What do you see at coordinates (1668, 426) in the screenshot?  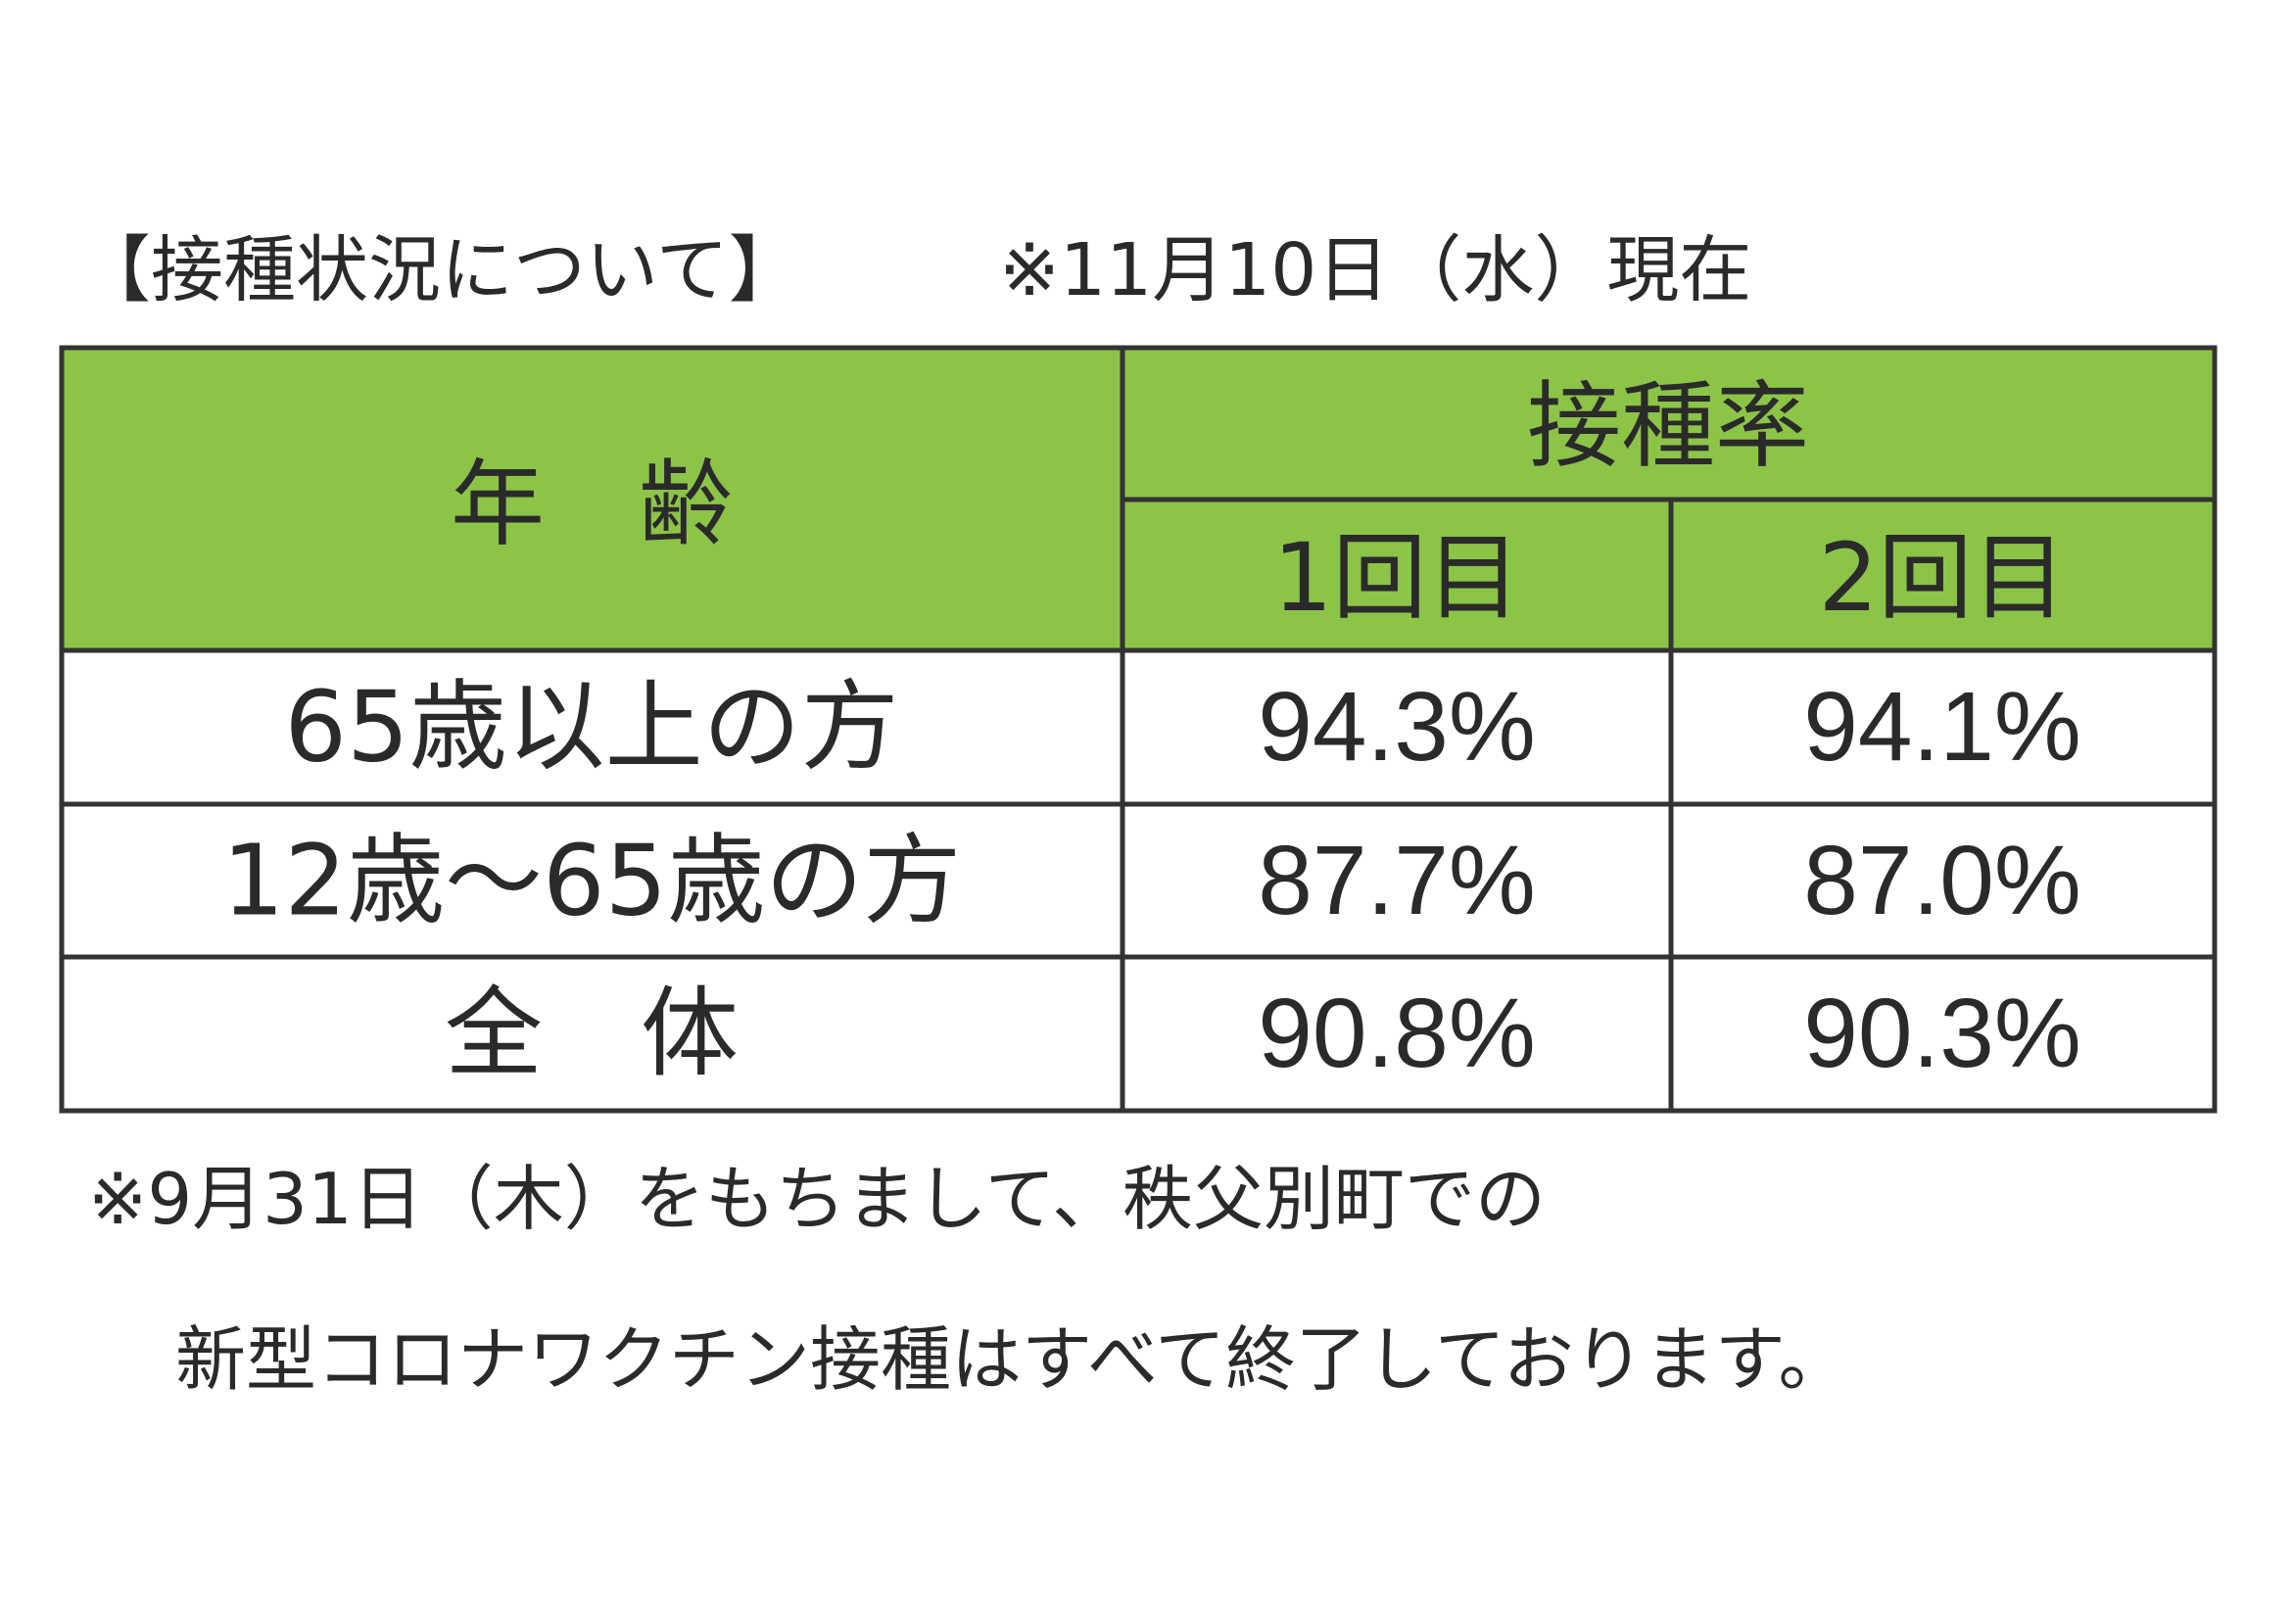 I see `header-rate: 接種率` at bounding box center [1668, 426].